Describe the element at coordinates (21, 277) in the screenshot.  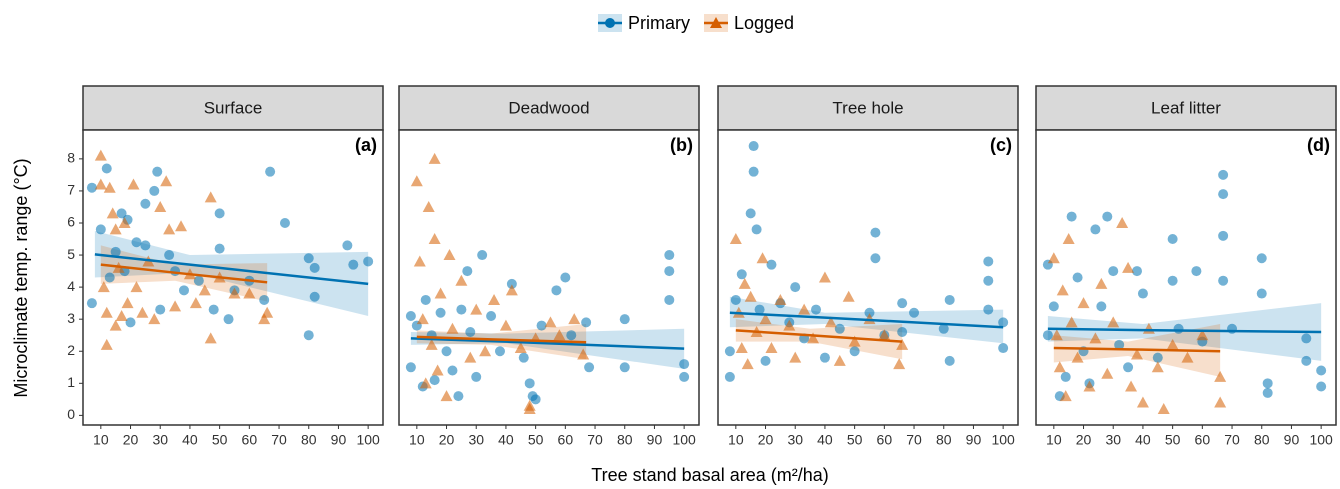
I see `y-axis-title: Microclimate temp. range (°C)` at that location.